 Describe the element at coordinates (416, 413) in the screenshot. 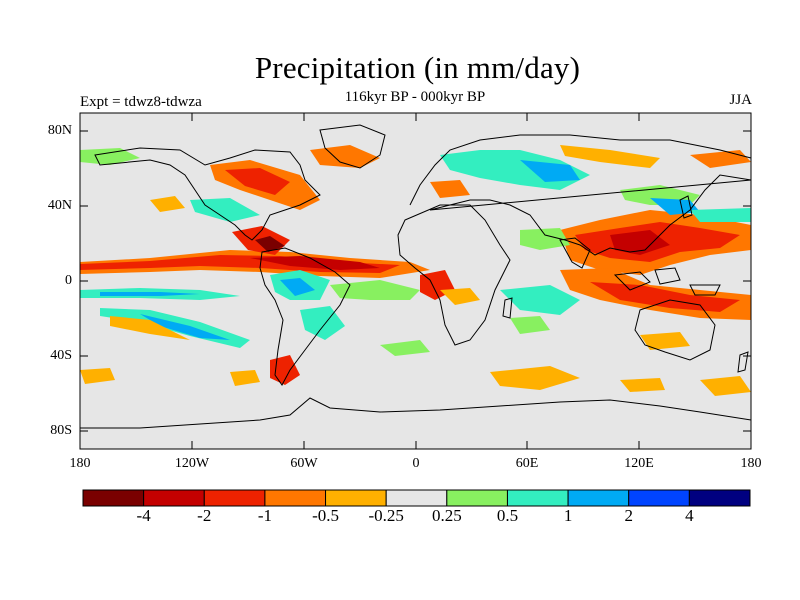

I see `antarctica-coast` at that location.